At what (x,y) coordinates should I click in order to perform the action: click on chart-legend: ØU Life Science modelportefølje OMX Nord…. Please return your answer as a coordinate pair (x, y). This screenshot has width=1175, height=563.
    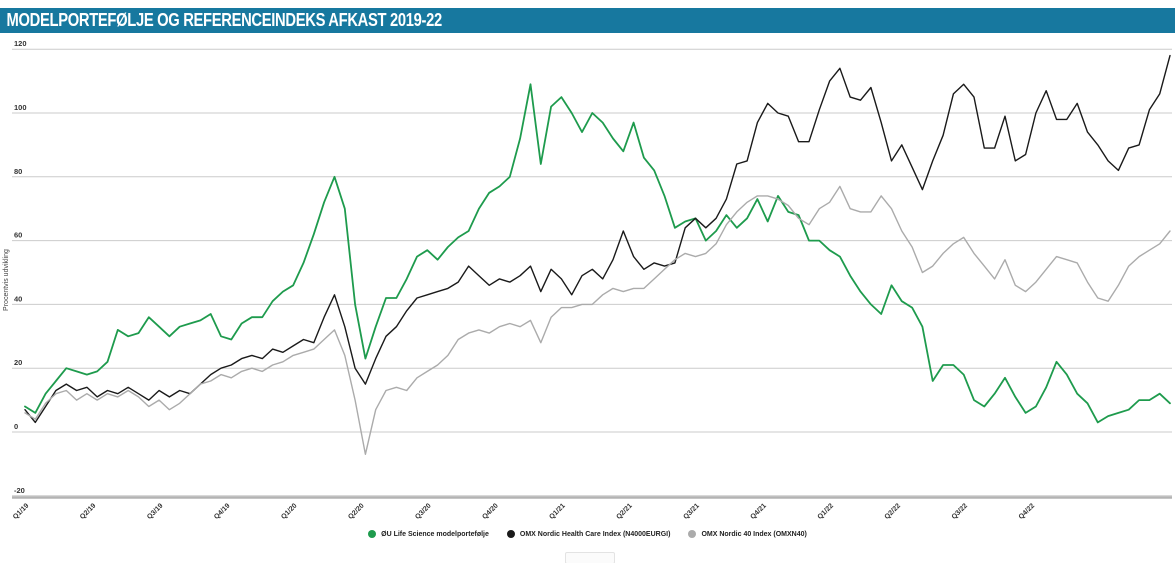
    Looking at the image, I should click on (587, 534).